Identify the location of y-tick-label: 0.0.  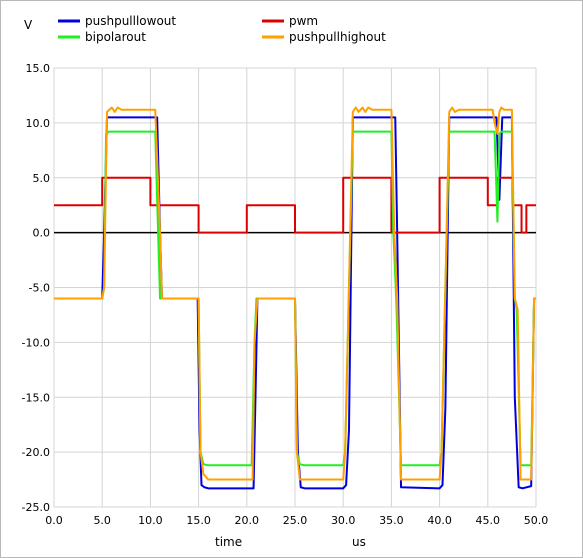
(42, 233).